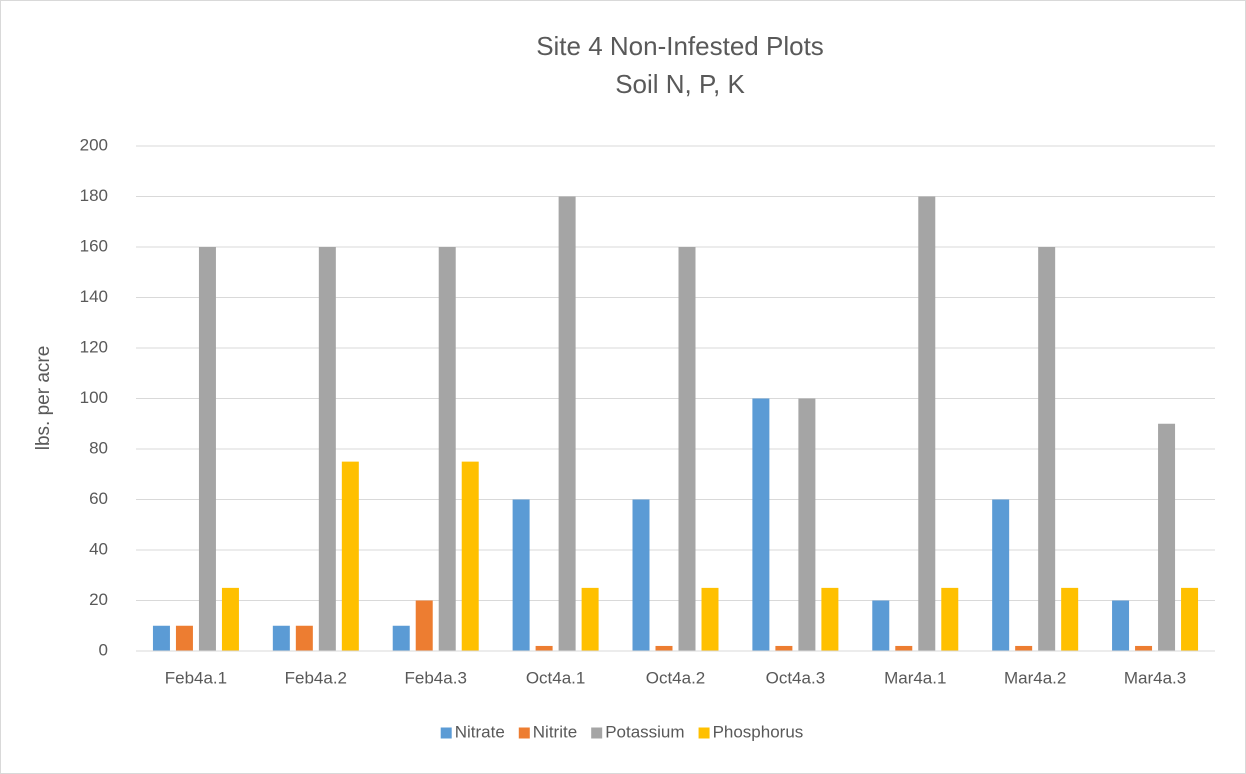 The height and width of the screenshot is (774, 1246). I want to click on y-tick-label: 180, so click(94, 195).